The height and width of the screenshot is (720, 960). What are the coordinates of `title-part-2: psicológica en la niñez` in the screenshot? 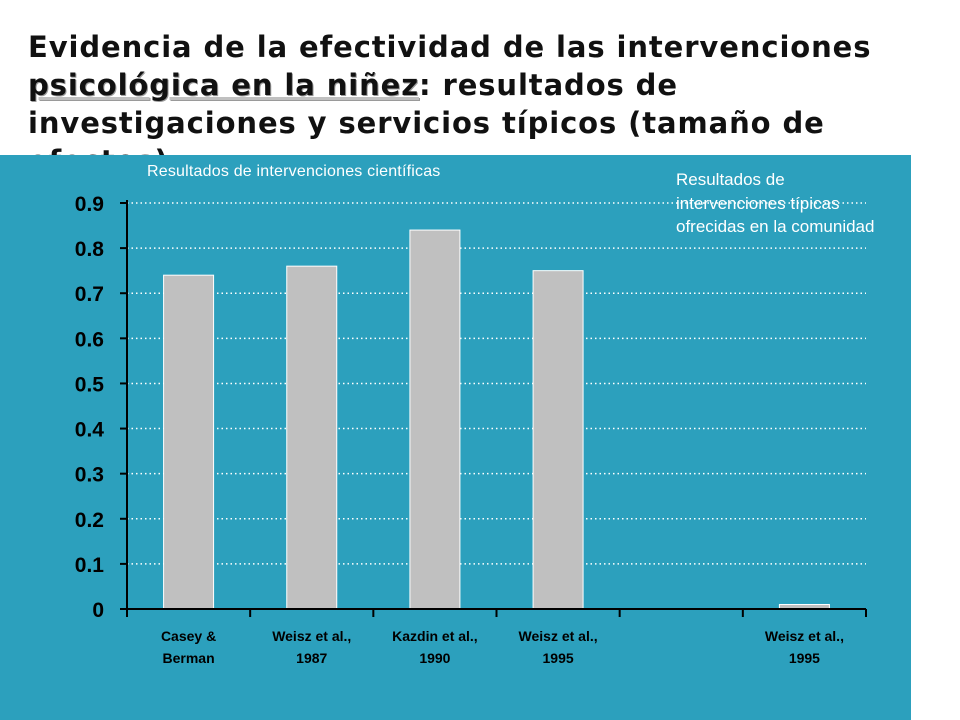 It's located at (223, 85).